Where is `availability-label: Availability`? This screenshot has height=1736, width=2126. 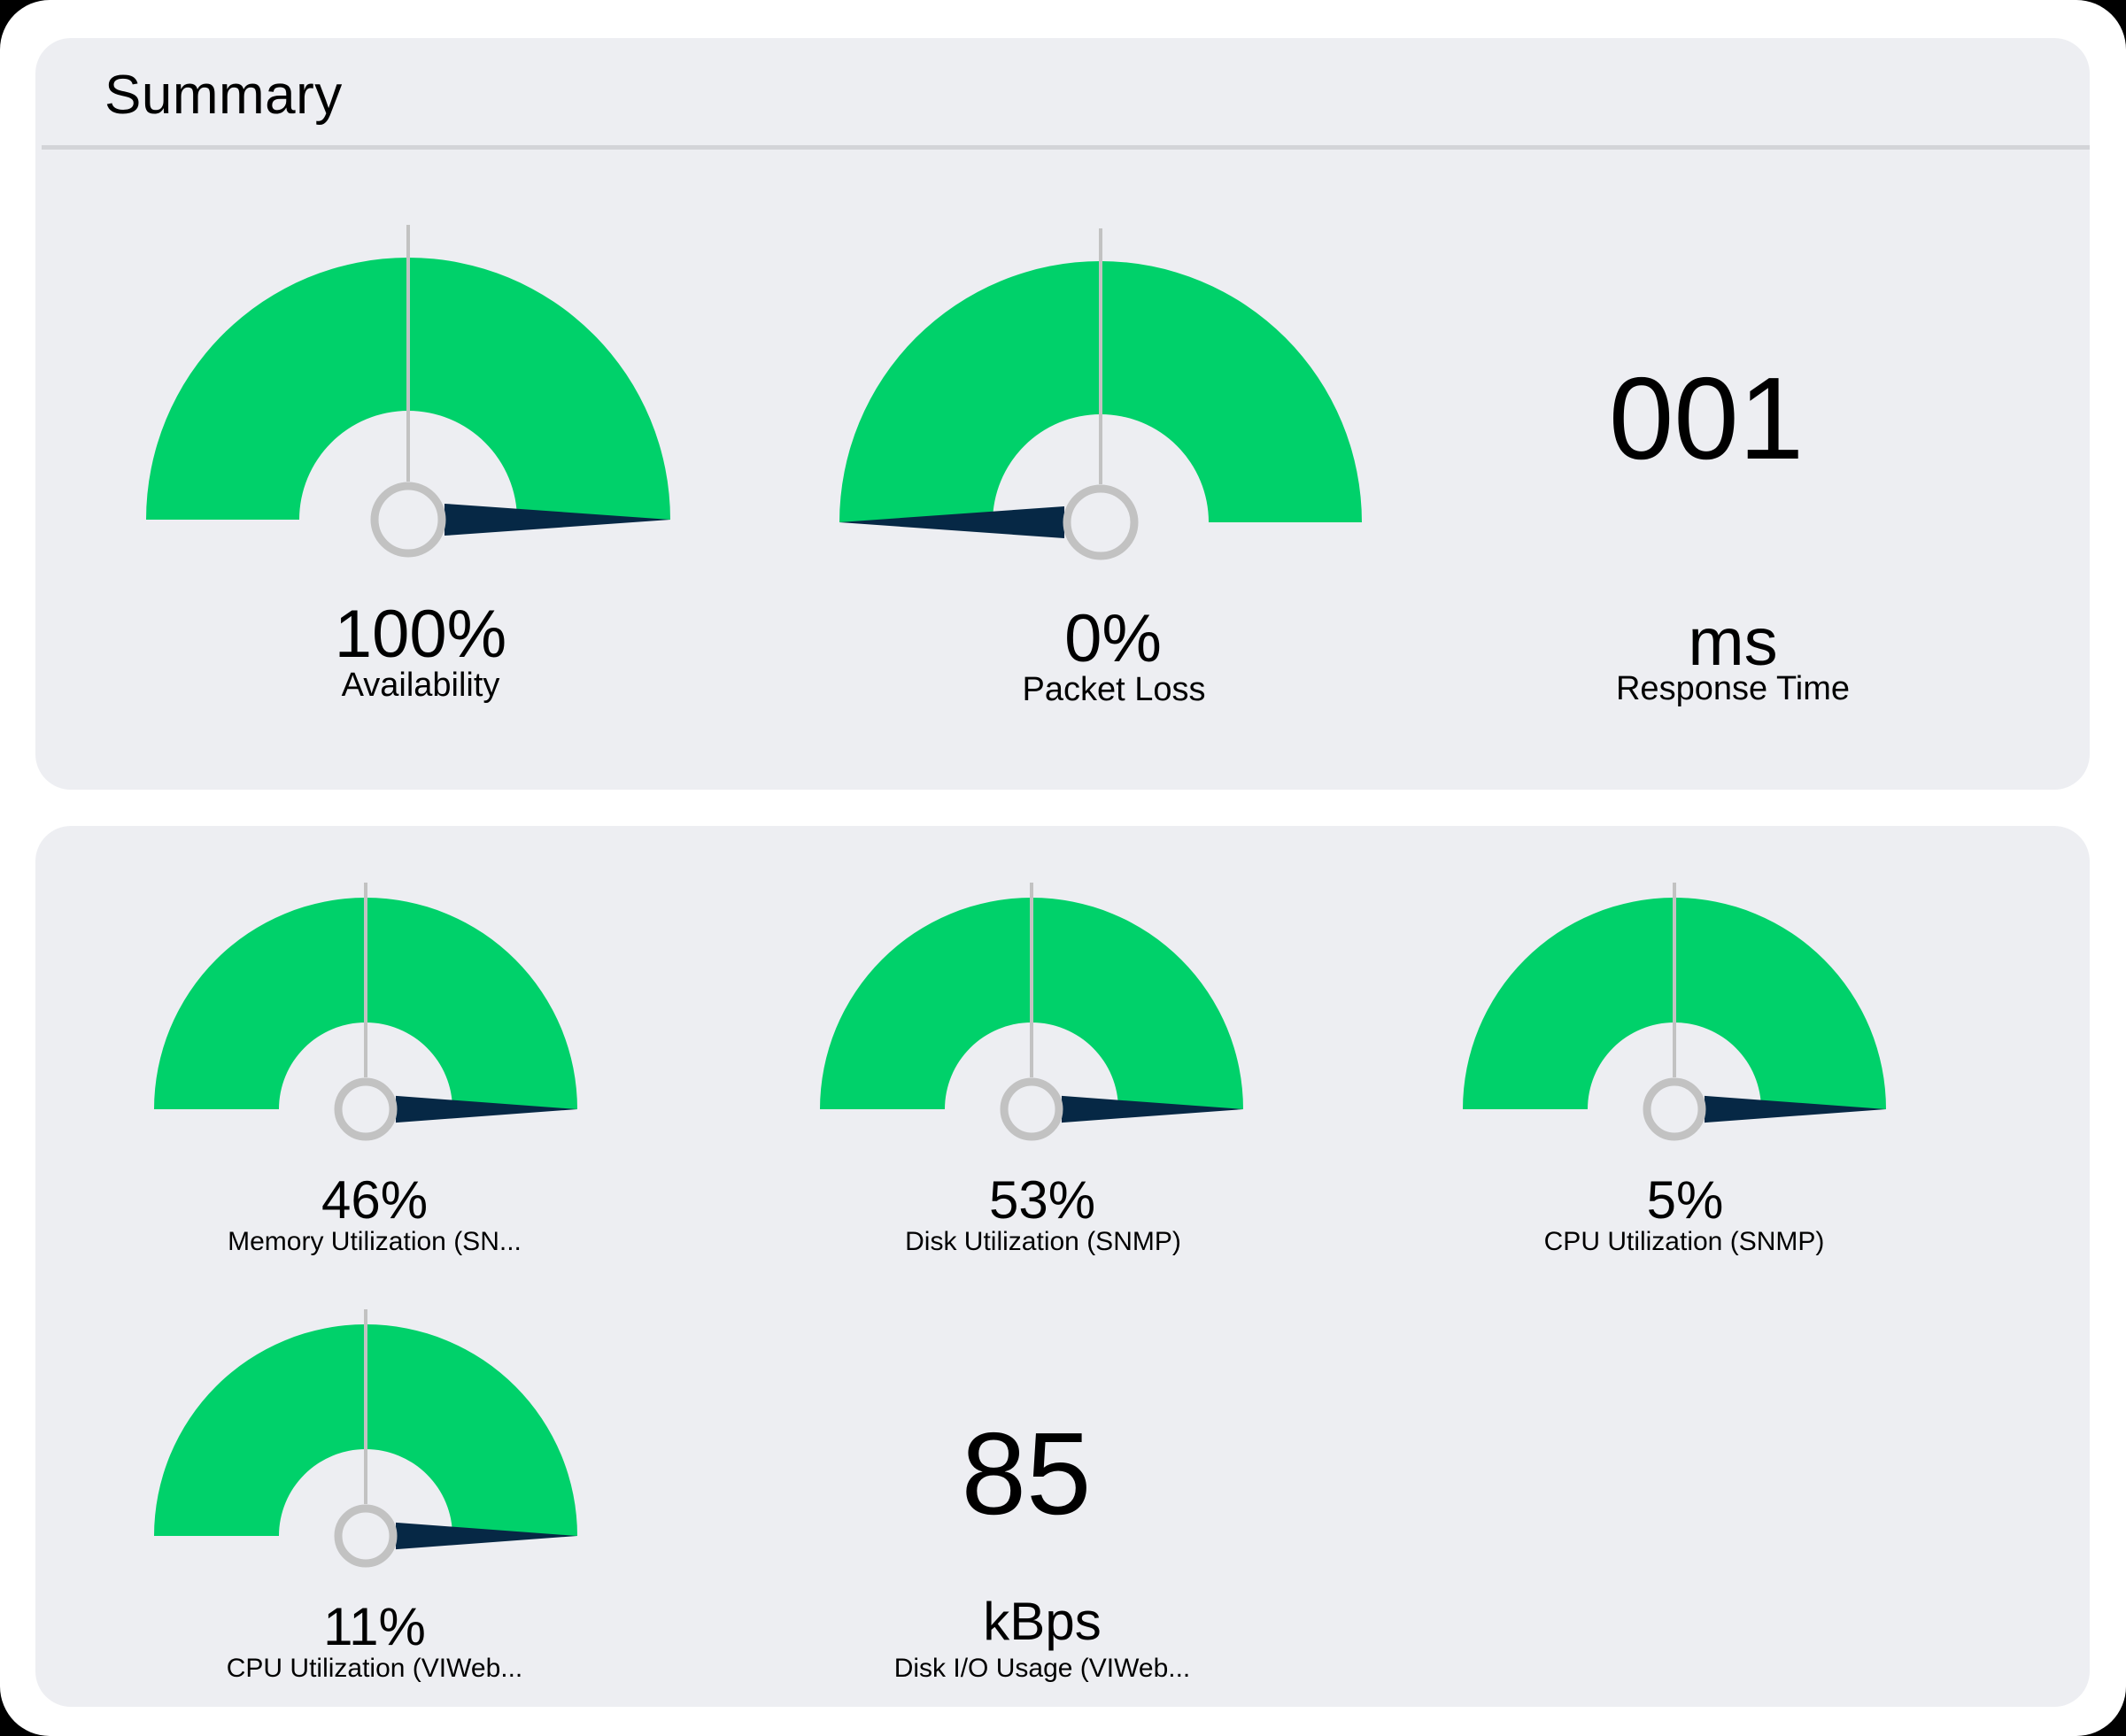
availability-label: Availability is located at coordinates (420, 686).